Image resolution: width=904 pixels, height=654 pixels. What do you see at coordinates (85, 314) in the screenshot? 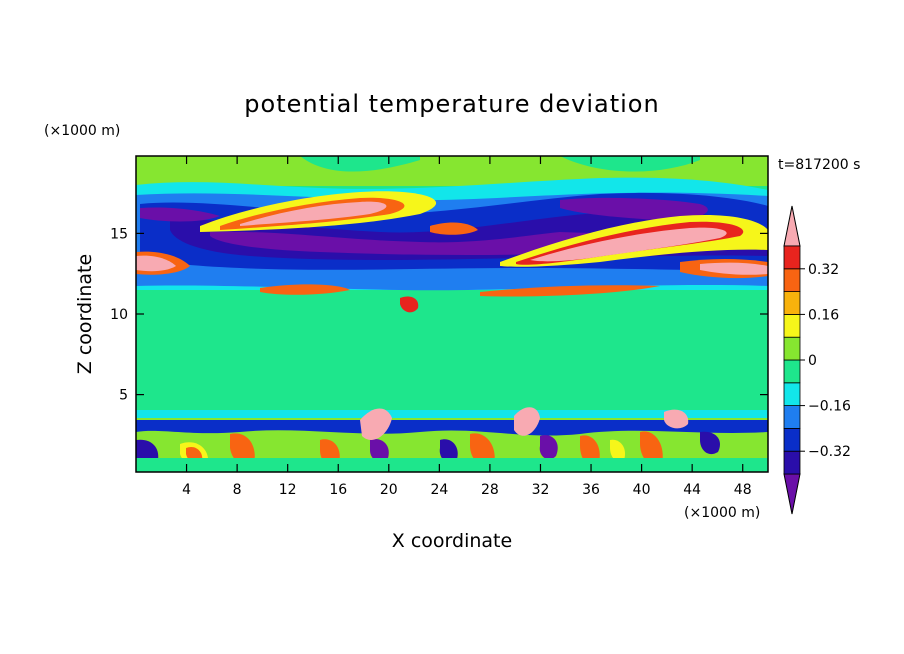
I see `y-axis-label: Z coordinate` at bounding box center [85, 314].